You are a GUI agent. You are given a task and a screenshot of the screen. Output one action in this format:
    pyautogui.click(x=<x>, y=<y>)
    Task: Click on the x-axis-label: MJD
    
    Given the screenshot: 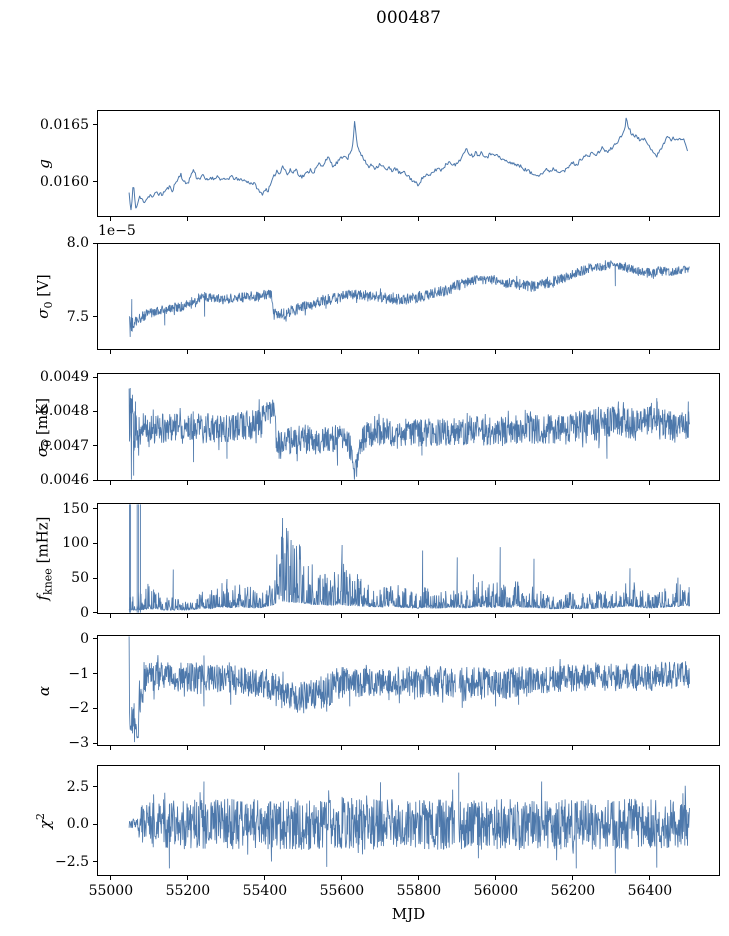 What is the action you would take?
    pyautogui.click(x=408, y=914)
    